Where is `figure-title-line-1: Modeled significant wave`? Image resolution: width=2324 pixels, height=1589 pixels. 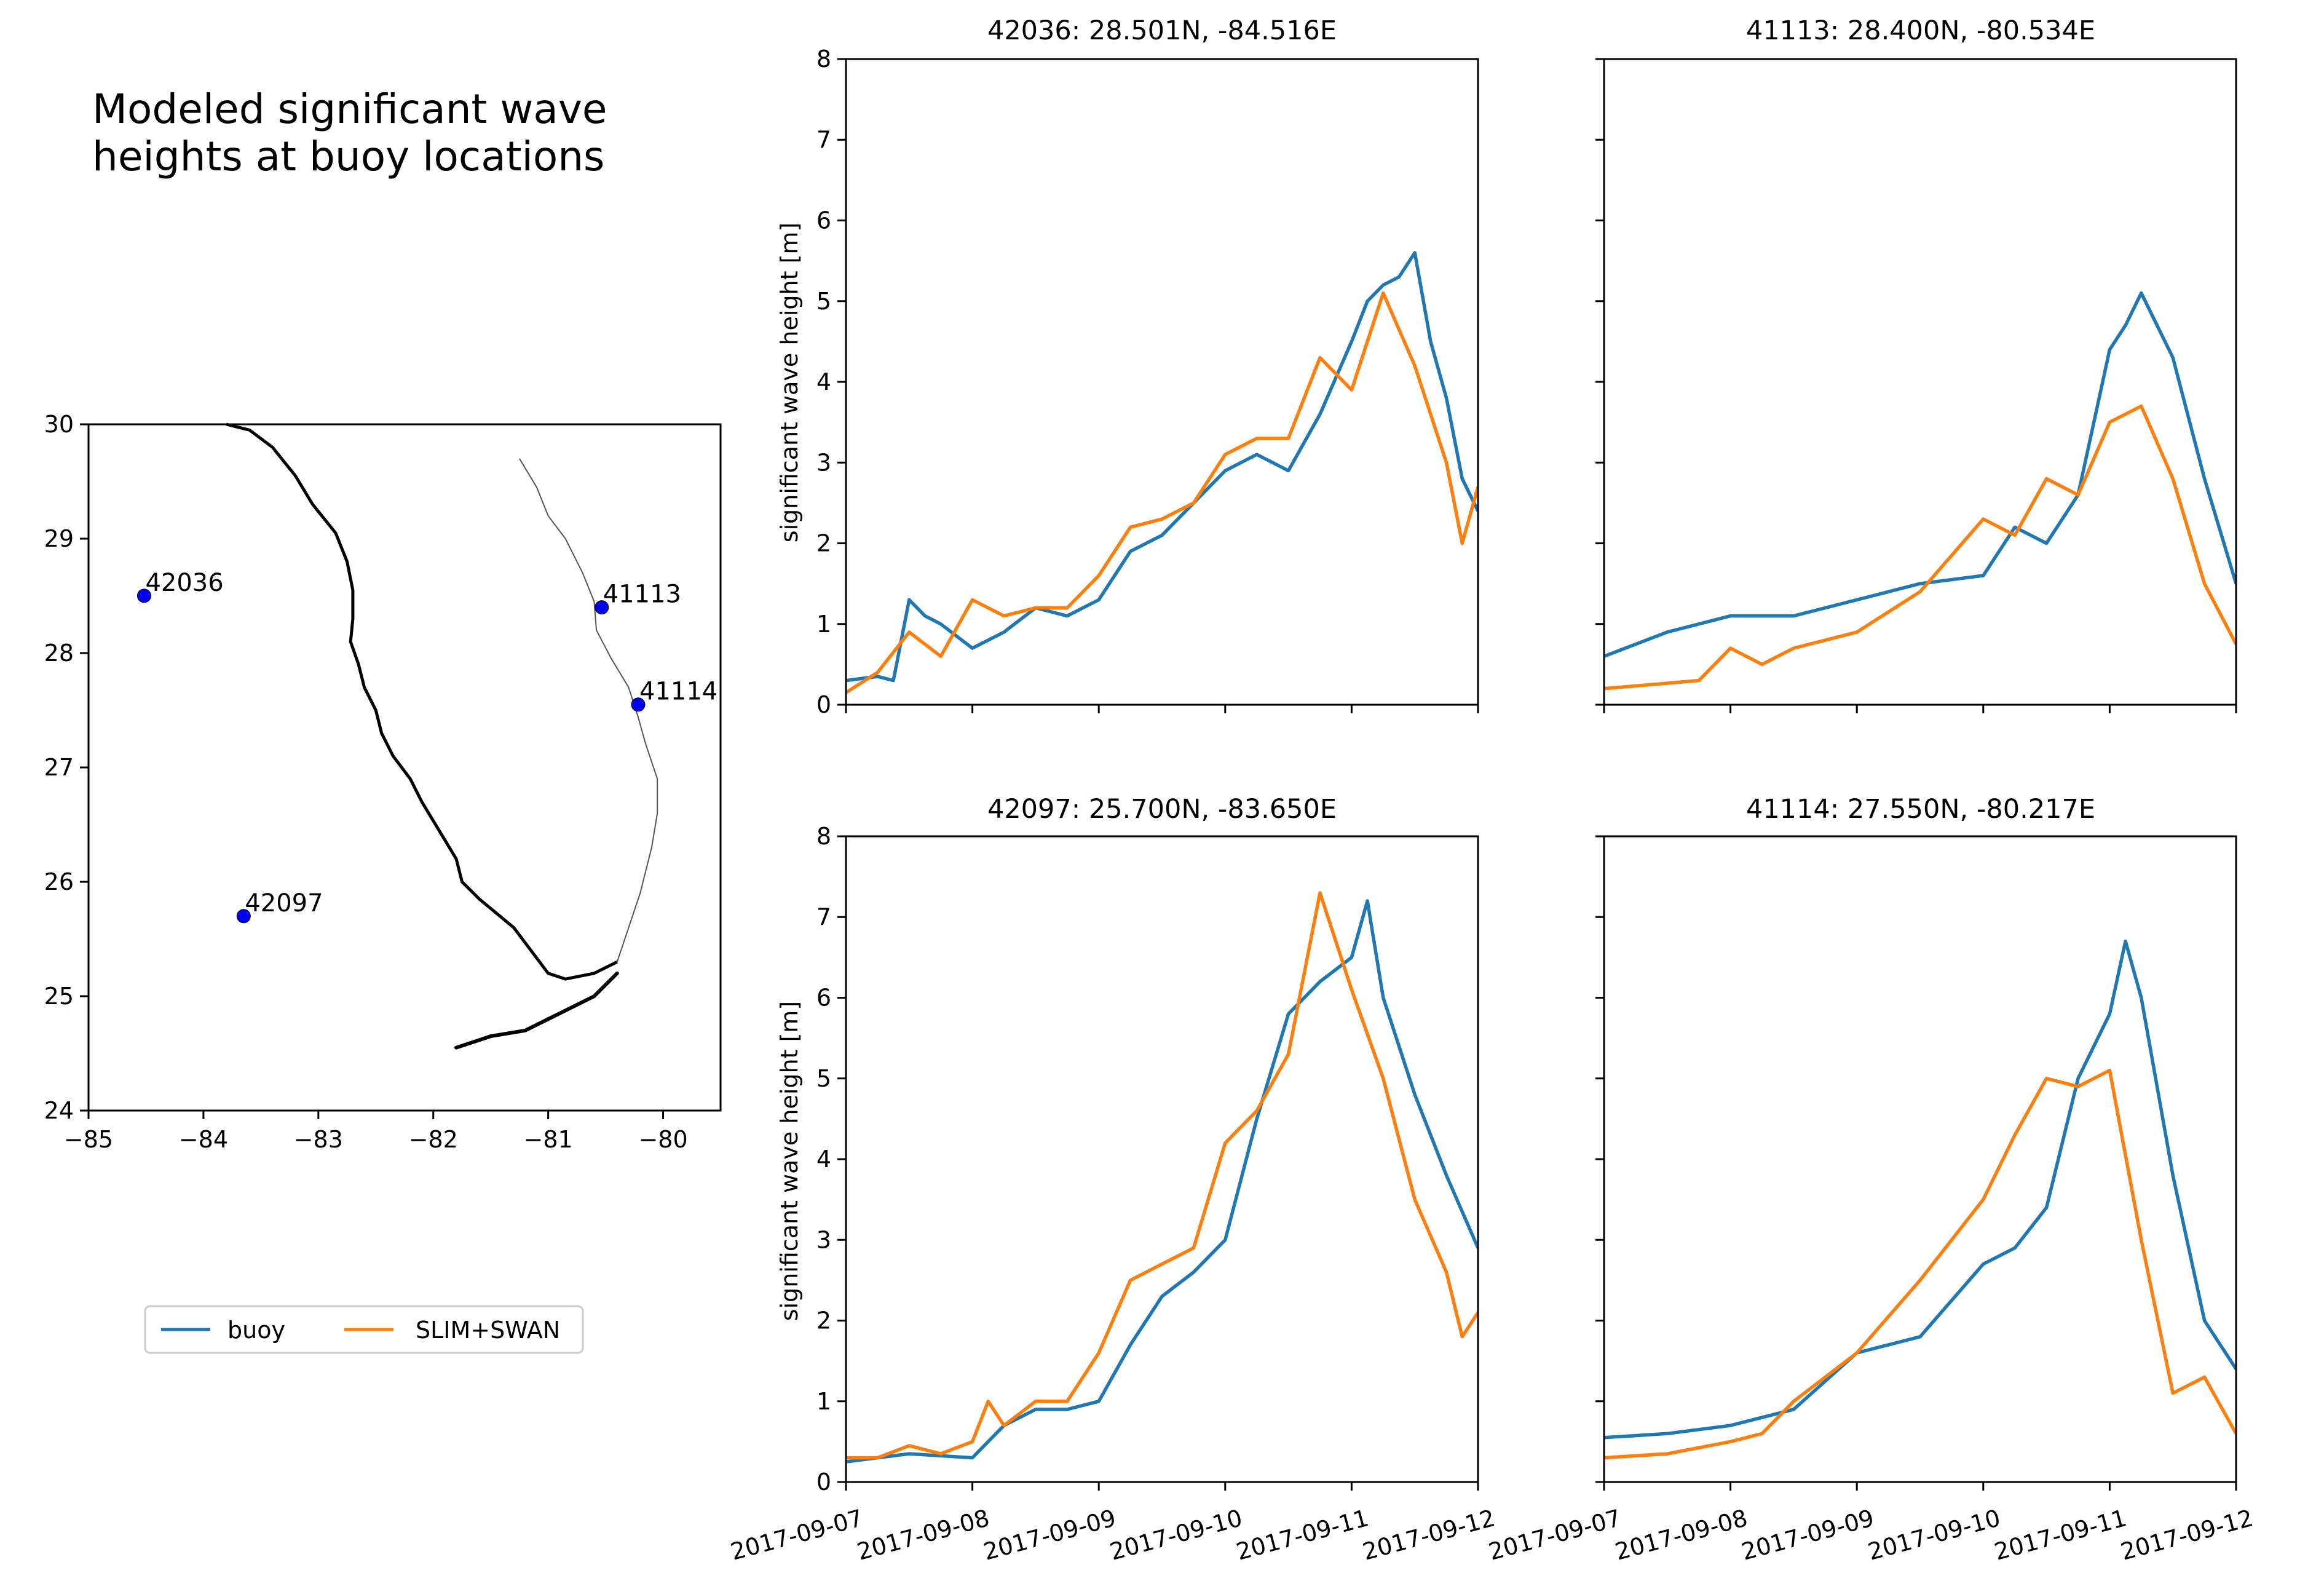
figure-title-line-1: Modeled significant wave is located at coordinates (349, 109).